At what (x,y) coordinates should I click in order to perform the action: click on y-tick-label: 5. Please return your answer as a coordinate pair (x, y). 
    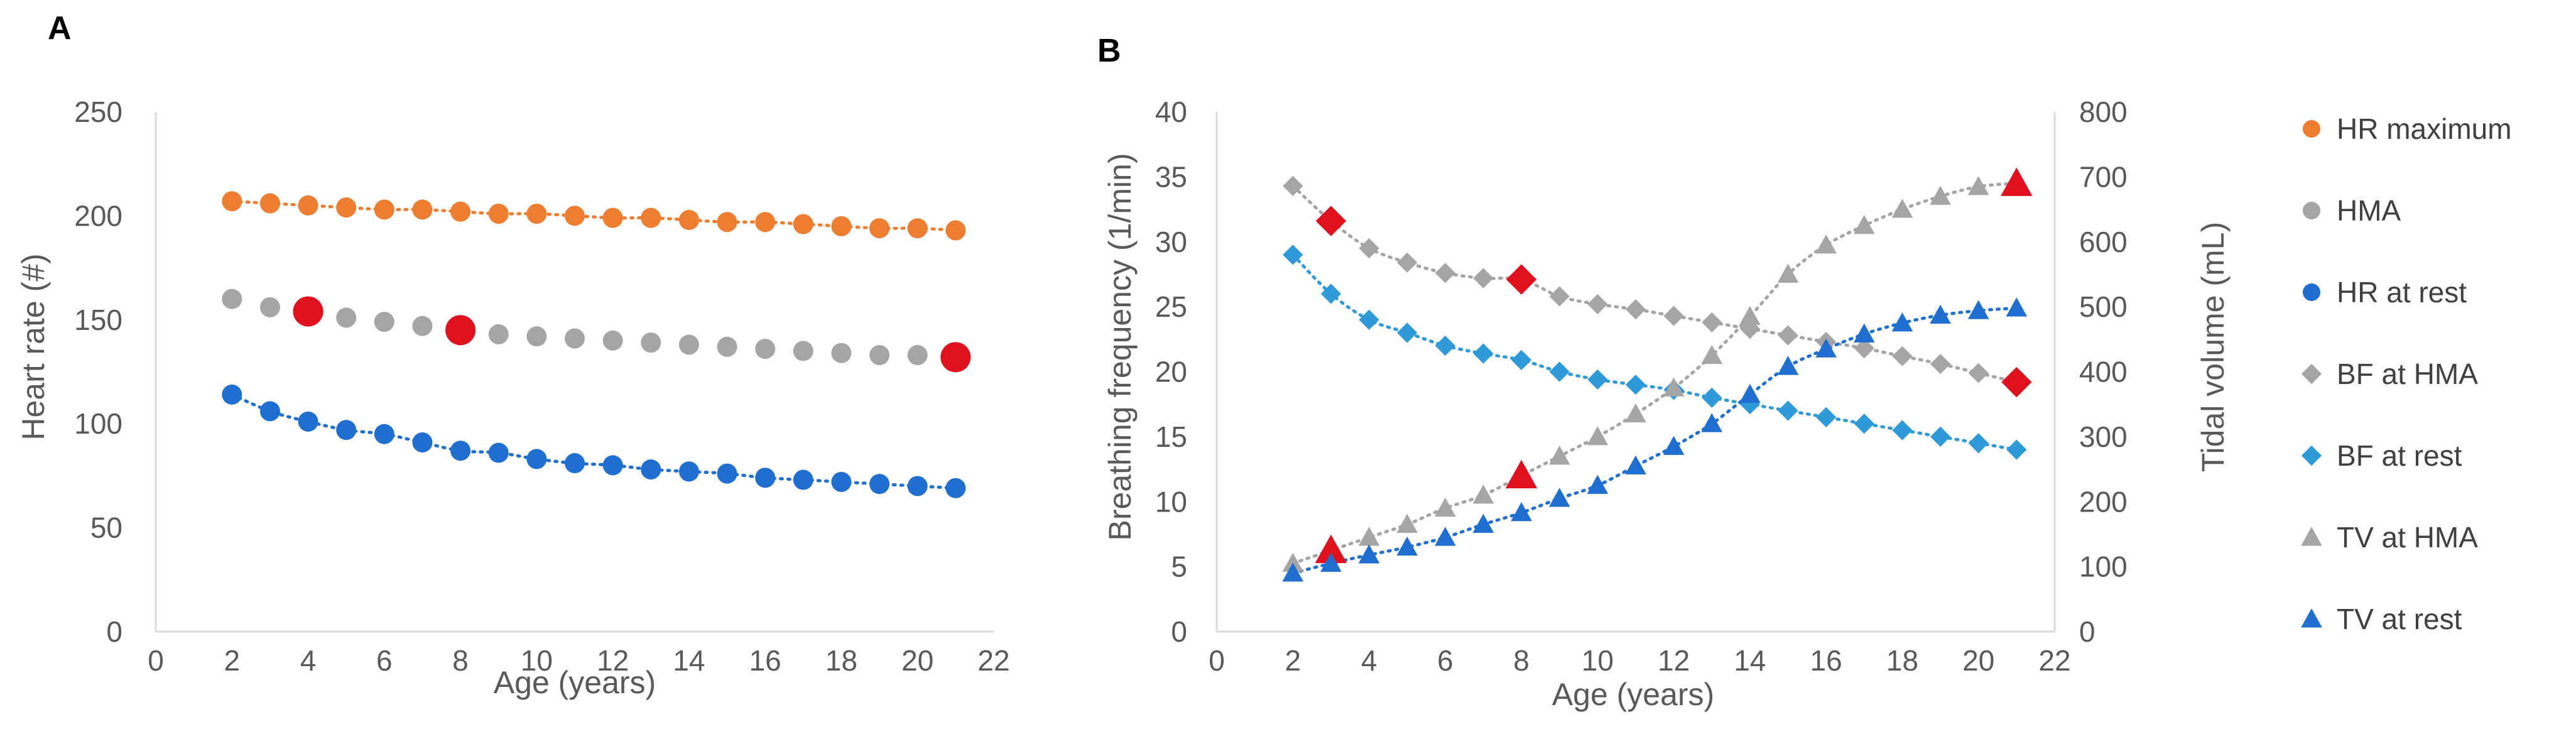
    Looking at the image, I should click on (1179, 567).